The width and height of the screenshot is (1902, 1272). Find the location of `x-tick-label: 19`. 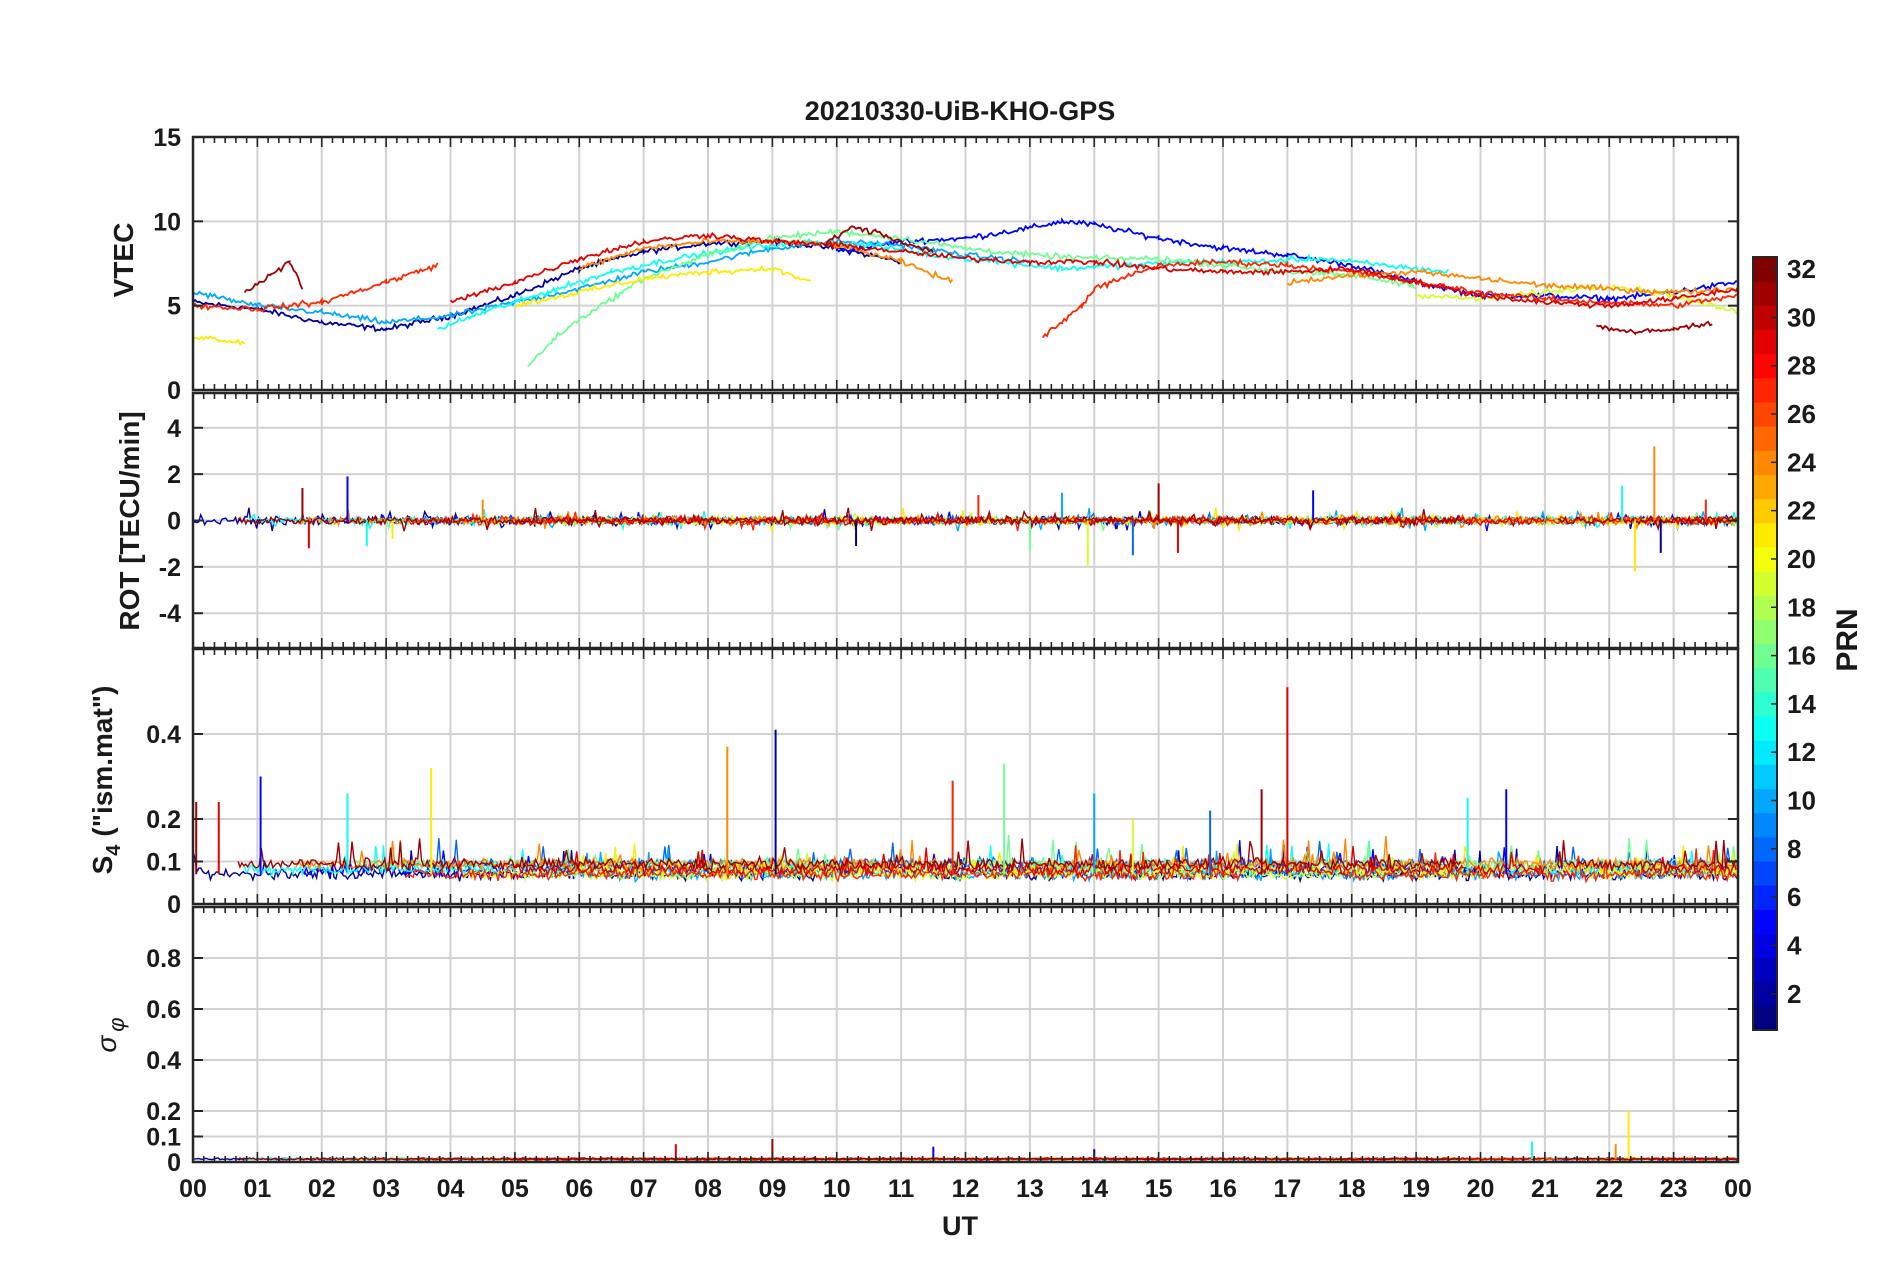

x-tick-label: 19 is located at coordinates (1416, 1189).